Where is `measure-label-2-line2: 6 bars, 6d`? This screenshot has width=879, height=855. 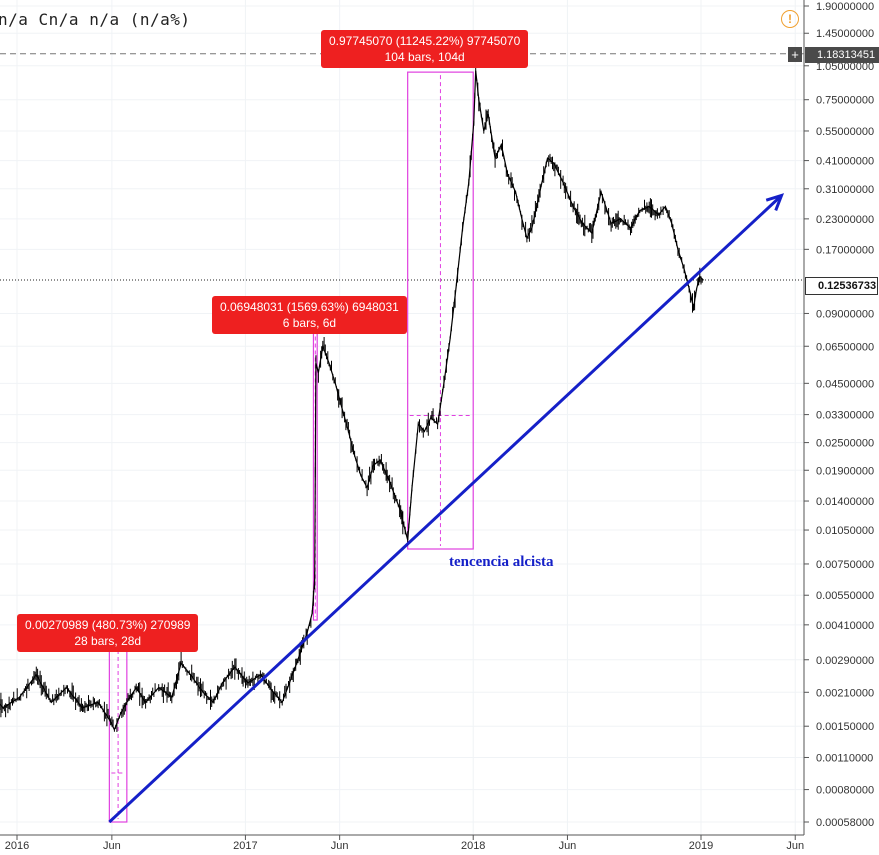
measure-label-2-line2: 6 bars, 6d is located at coordinates (309, 323).